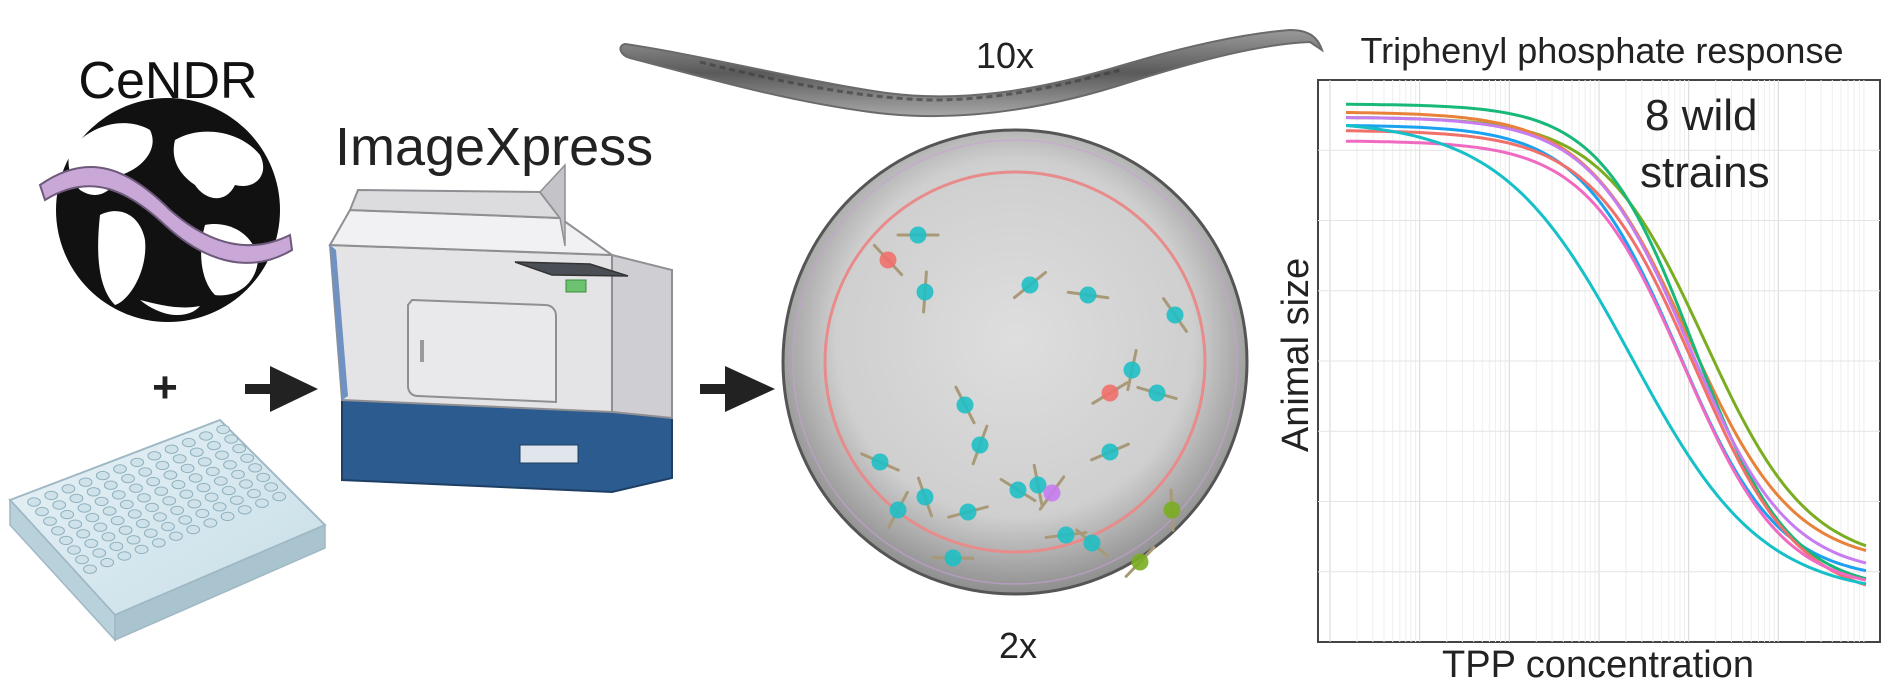 The width and height of the screenshot is (1893, 684). Describe the element at coordinates (971, 73) in the screenshot. I see `worm-10x-image` at that location.